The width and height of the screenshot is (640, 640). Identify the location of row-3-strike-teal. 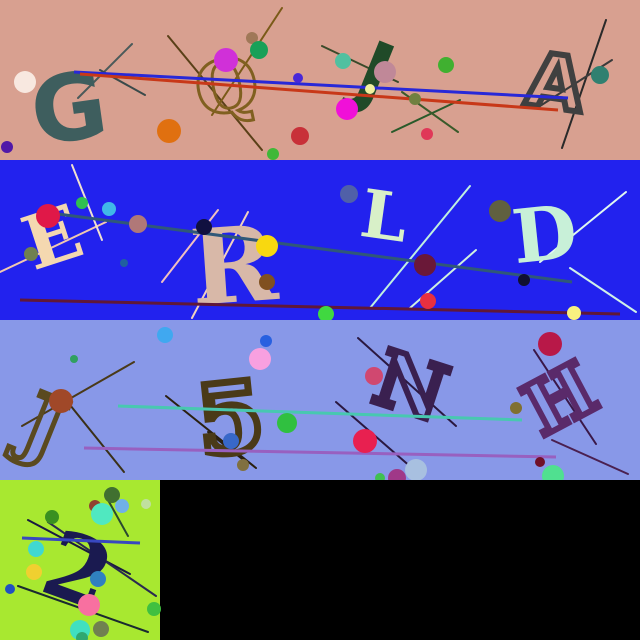
(320, 413).